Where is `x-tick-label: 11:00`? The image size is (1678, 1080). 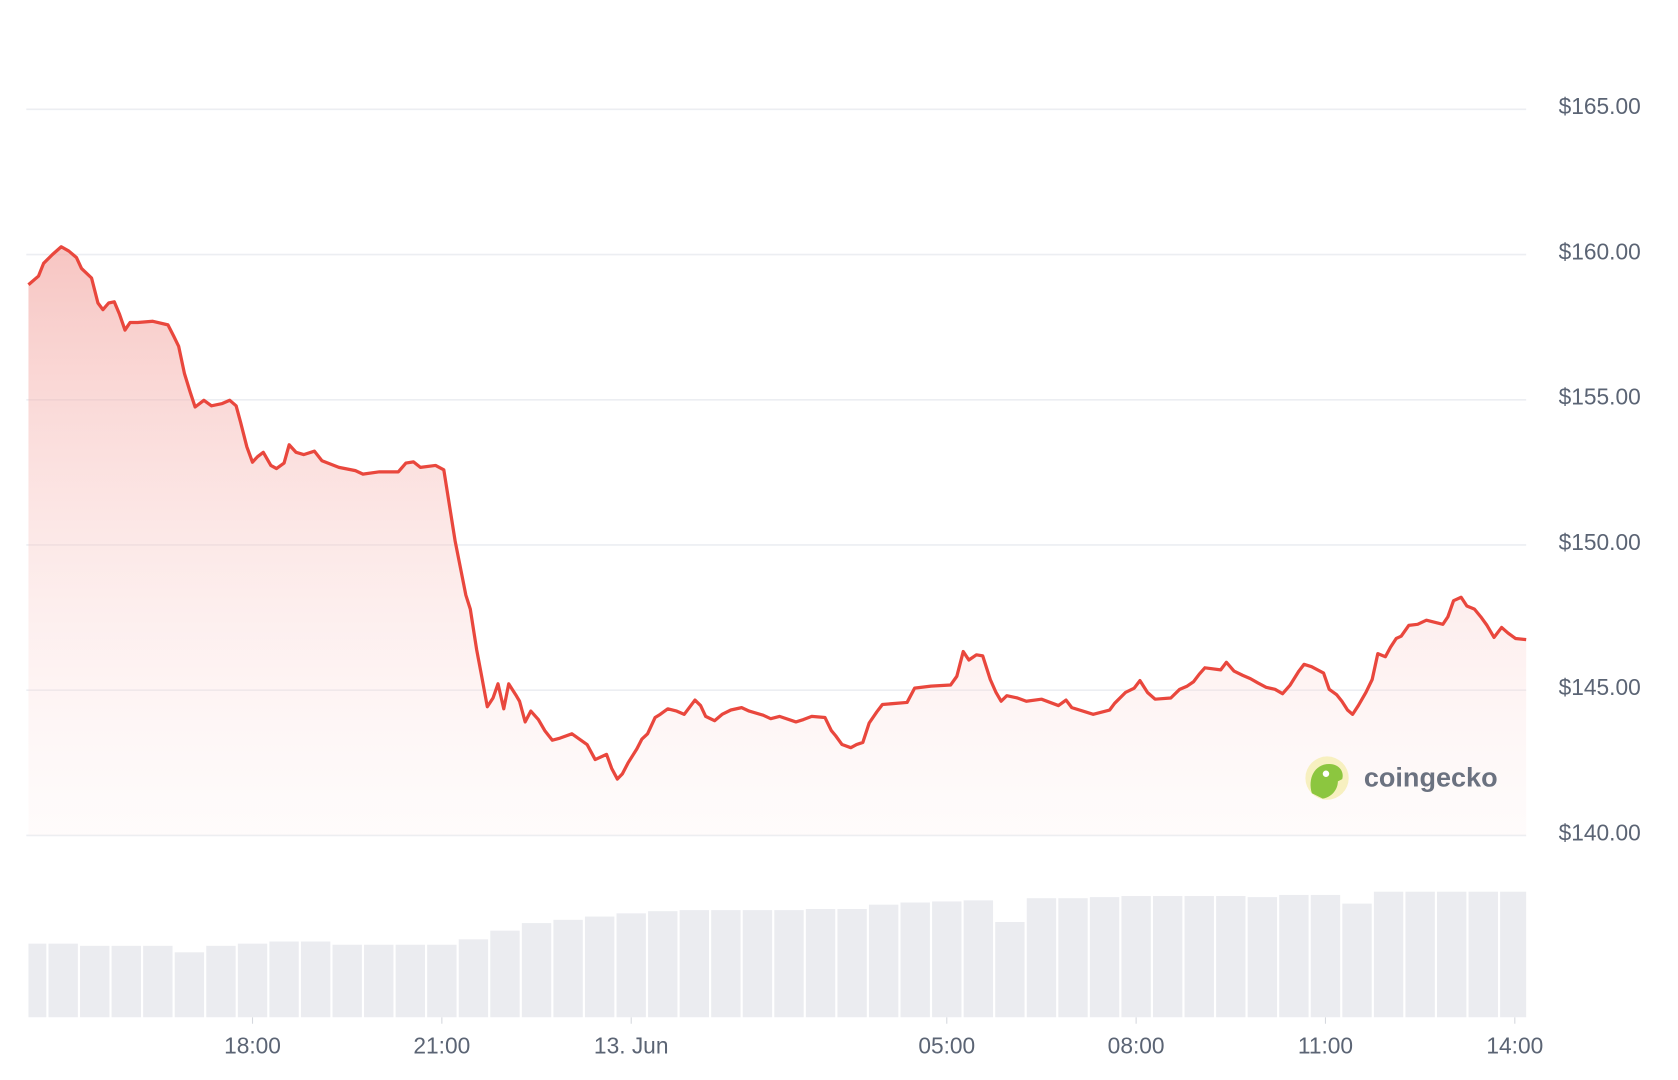
x-tick-label: 11:00 is located at coordinates (1325, 1046).